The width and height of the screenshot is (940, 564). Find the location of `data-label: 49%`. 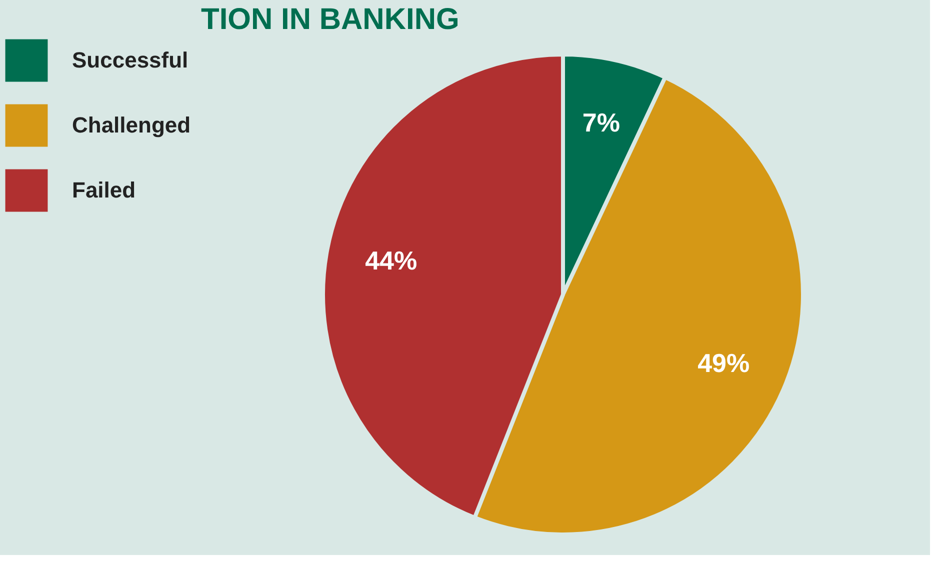

data-label: 49% is located at coordinates (724, 363).